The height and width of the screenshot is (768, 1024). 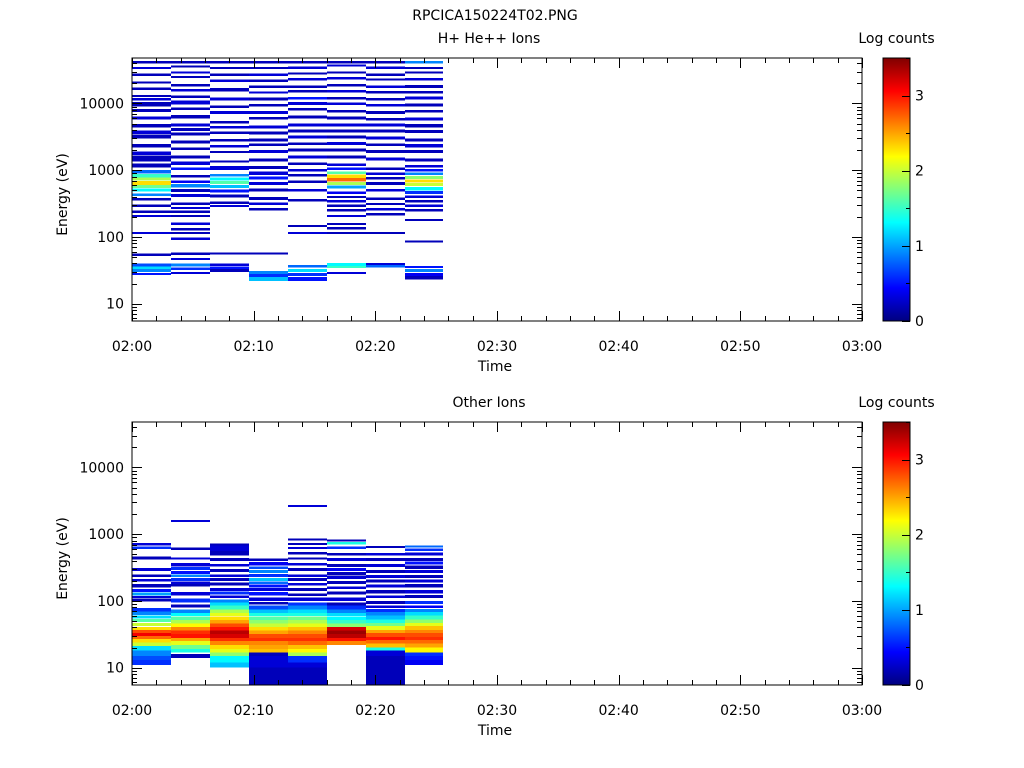 I want to click on colorbar-tick-label: 2, so click(x=919, y=536).